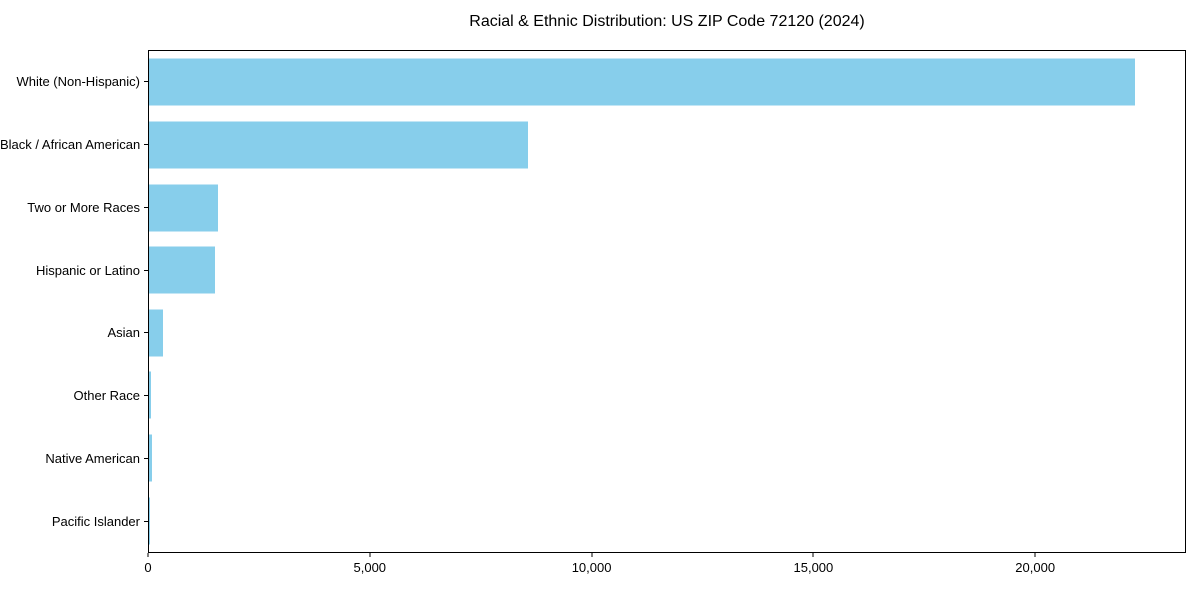 The width and height of the screenshot is (1200, 600). I want to click on y-label-row: Hispanic or Latino, so click(74, 270).